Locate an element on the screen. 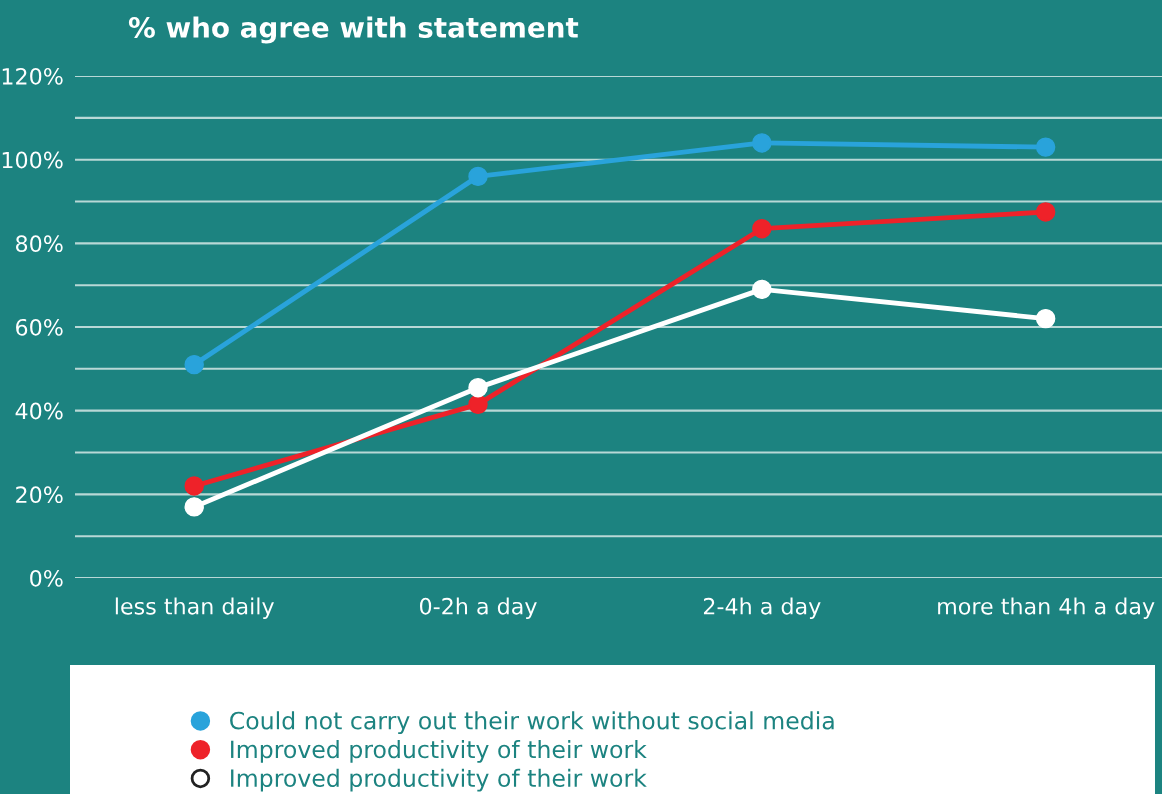 This screenshot has width=1162, height=794. x-tick-label: 0-2h a day is located at coordinates (478, 608).